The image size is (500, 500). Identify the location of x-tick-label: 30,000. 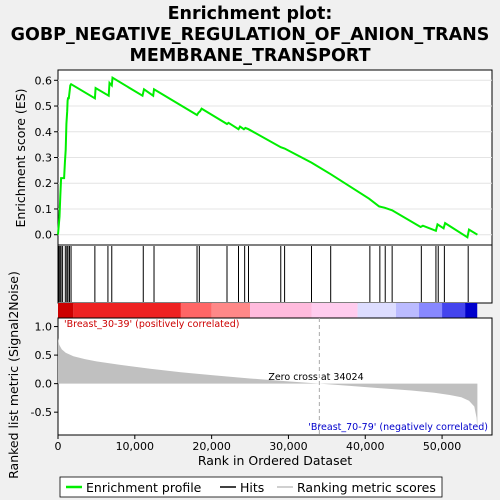
(288, 446).